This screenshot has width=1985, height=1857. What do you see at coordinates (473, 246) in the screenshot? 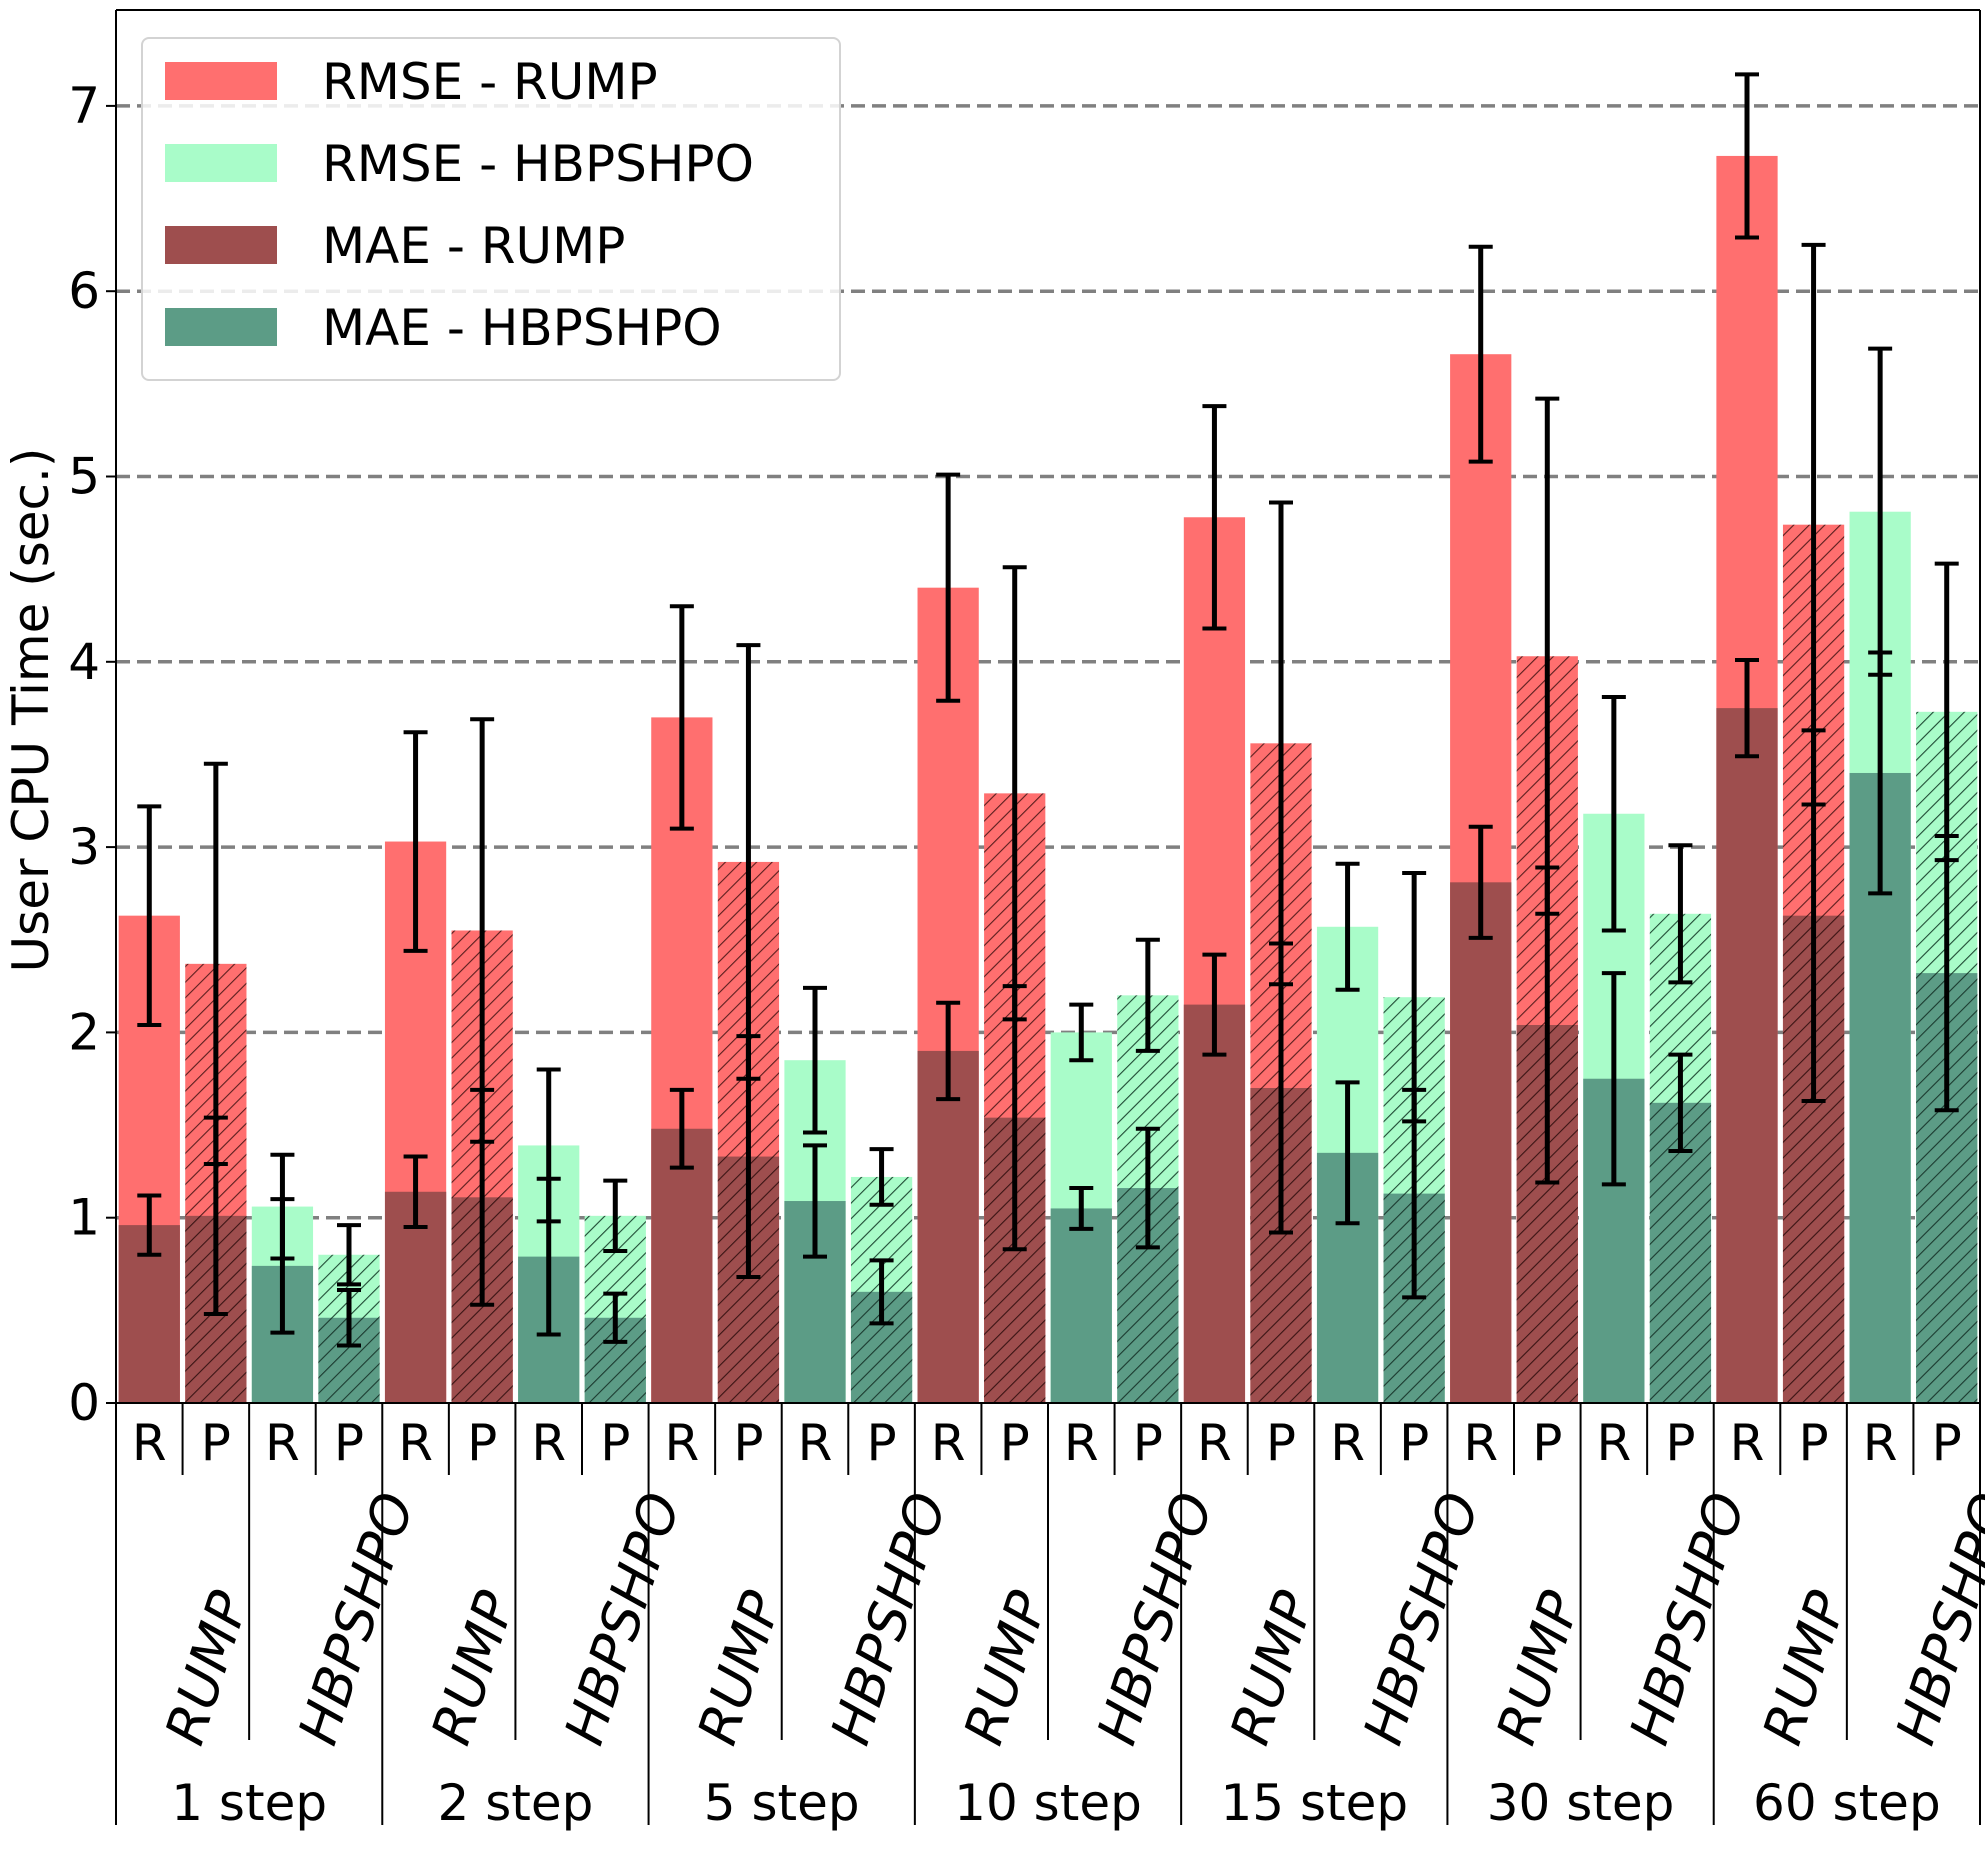
I see `legend-label: MAE - RUMP` at bounding box center [473, 246].